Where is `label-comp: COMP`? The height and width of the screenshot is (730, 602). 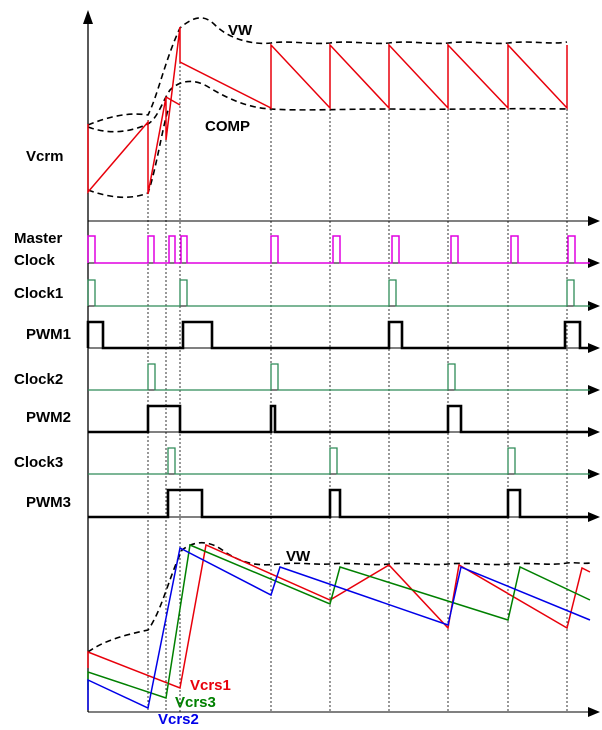
label-comp: COMP is located at coordinates (227, 126).